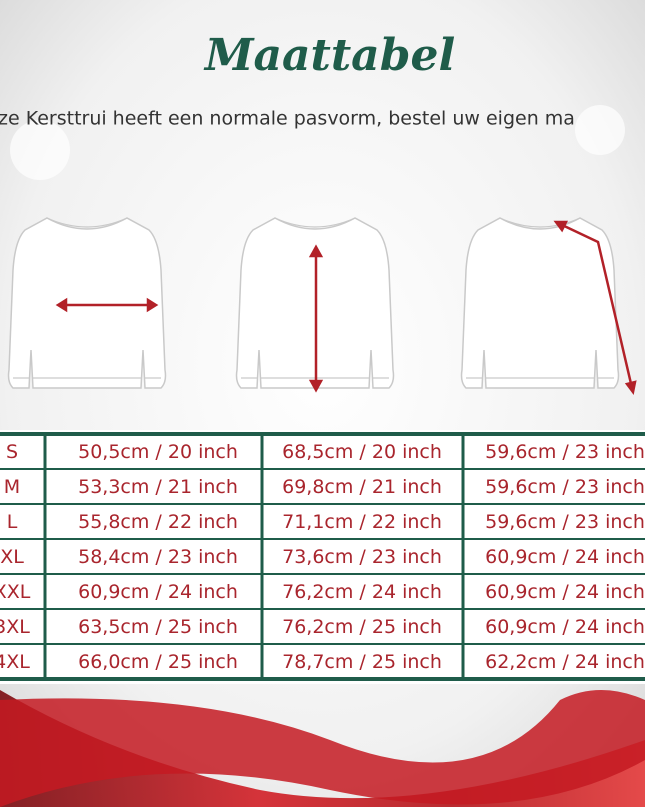 The height and width of the screenshot is (807, 645). What do you see at coordinates (362, 522) in the screenshot?
I see `table-cell: 71,1cm / 22 inch` at bounding box center [362, 522].